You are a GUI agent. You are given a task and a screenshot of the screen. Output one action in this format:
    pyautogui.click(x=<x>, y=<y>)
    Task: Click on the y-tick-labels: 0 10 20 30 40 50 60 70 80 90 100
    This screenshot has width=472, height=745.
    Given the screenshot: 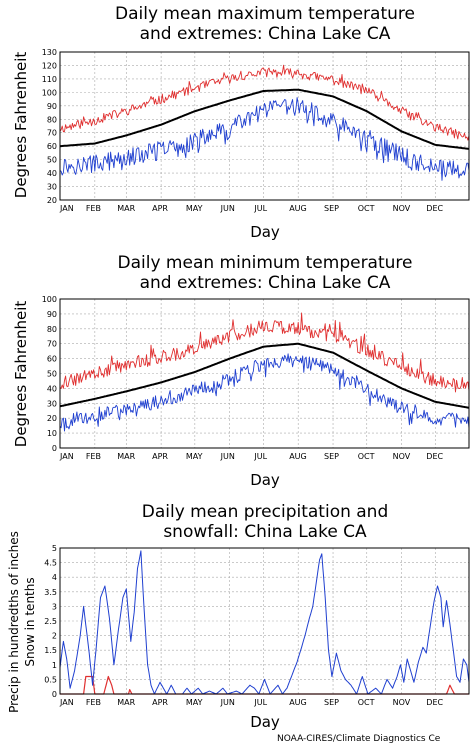 What is the action you would take?
    pyautogui.click(x=49, y=374)
    